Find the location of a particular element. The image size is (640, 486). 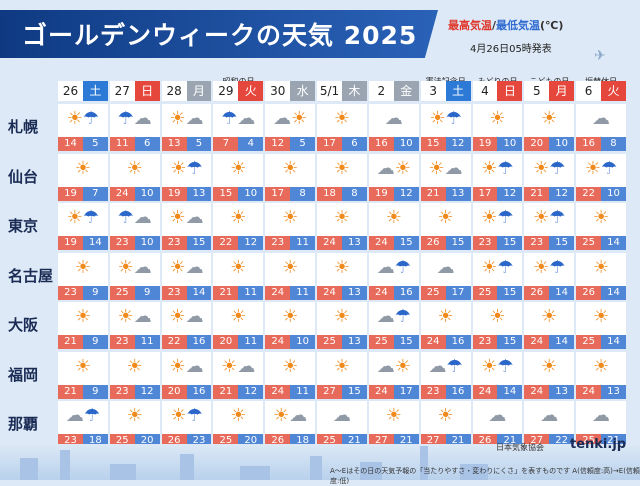

high-temp: 26 is located at coordinates (537, 292).